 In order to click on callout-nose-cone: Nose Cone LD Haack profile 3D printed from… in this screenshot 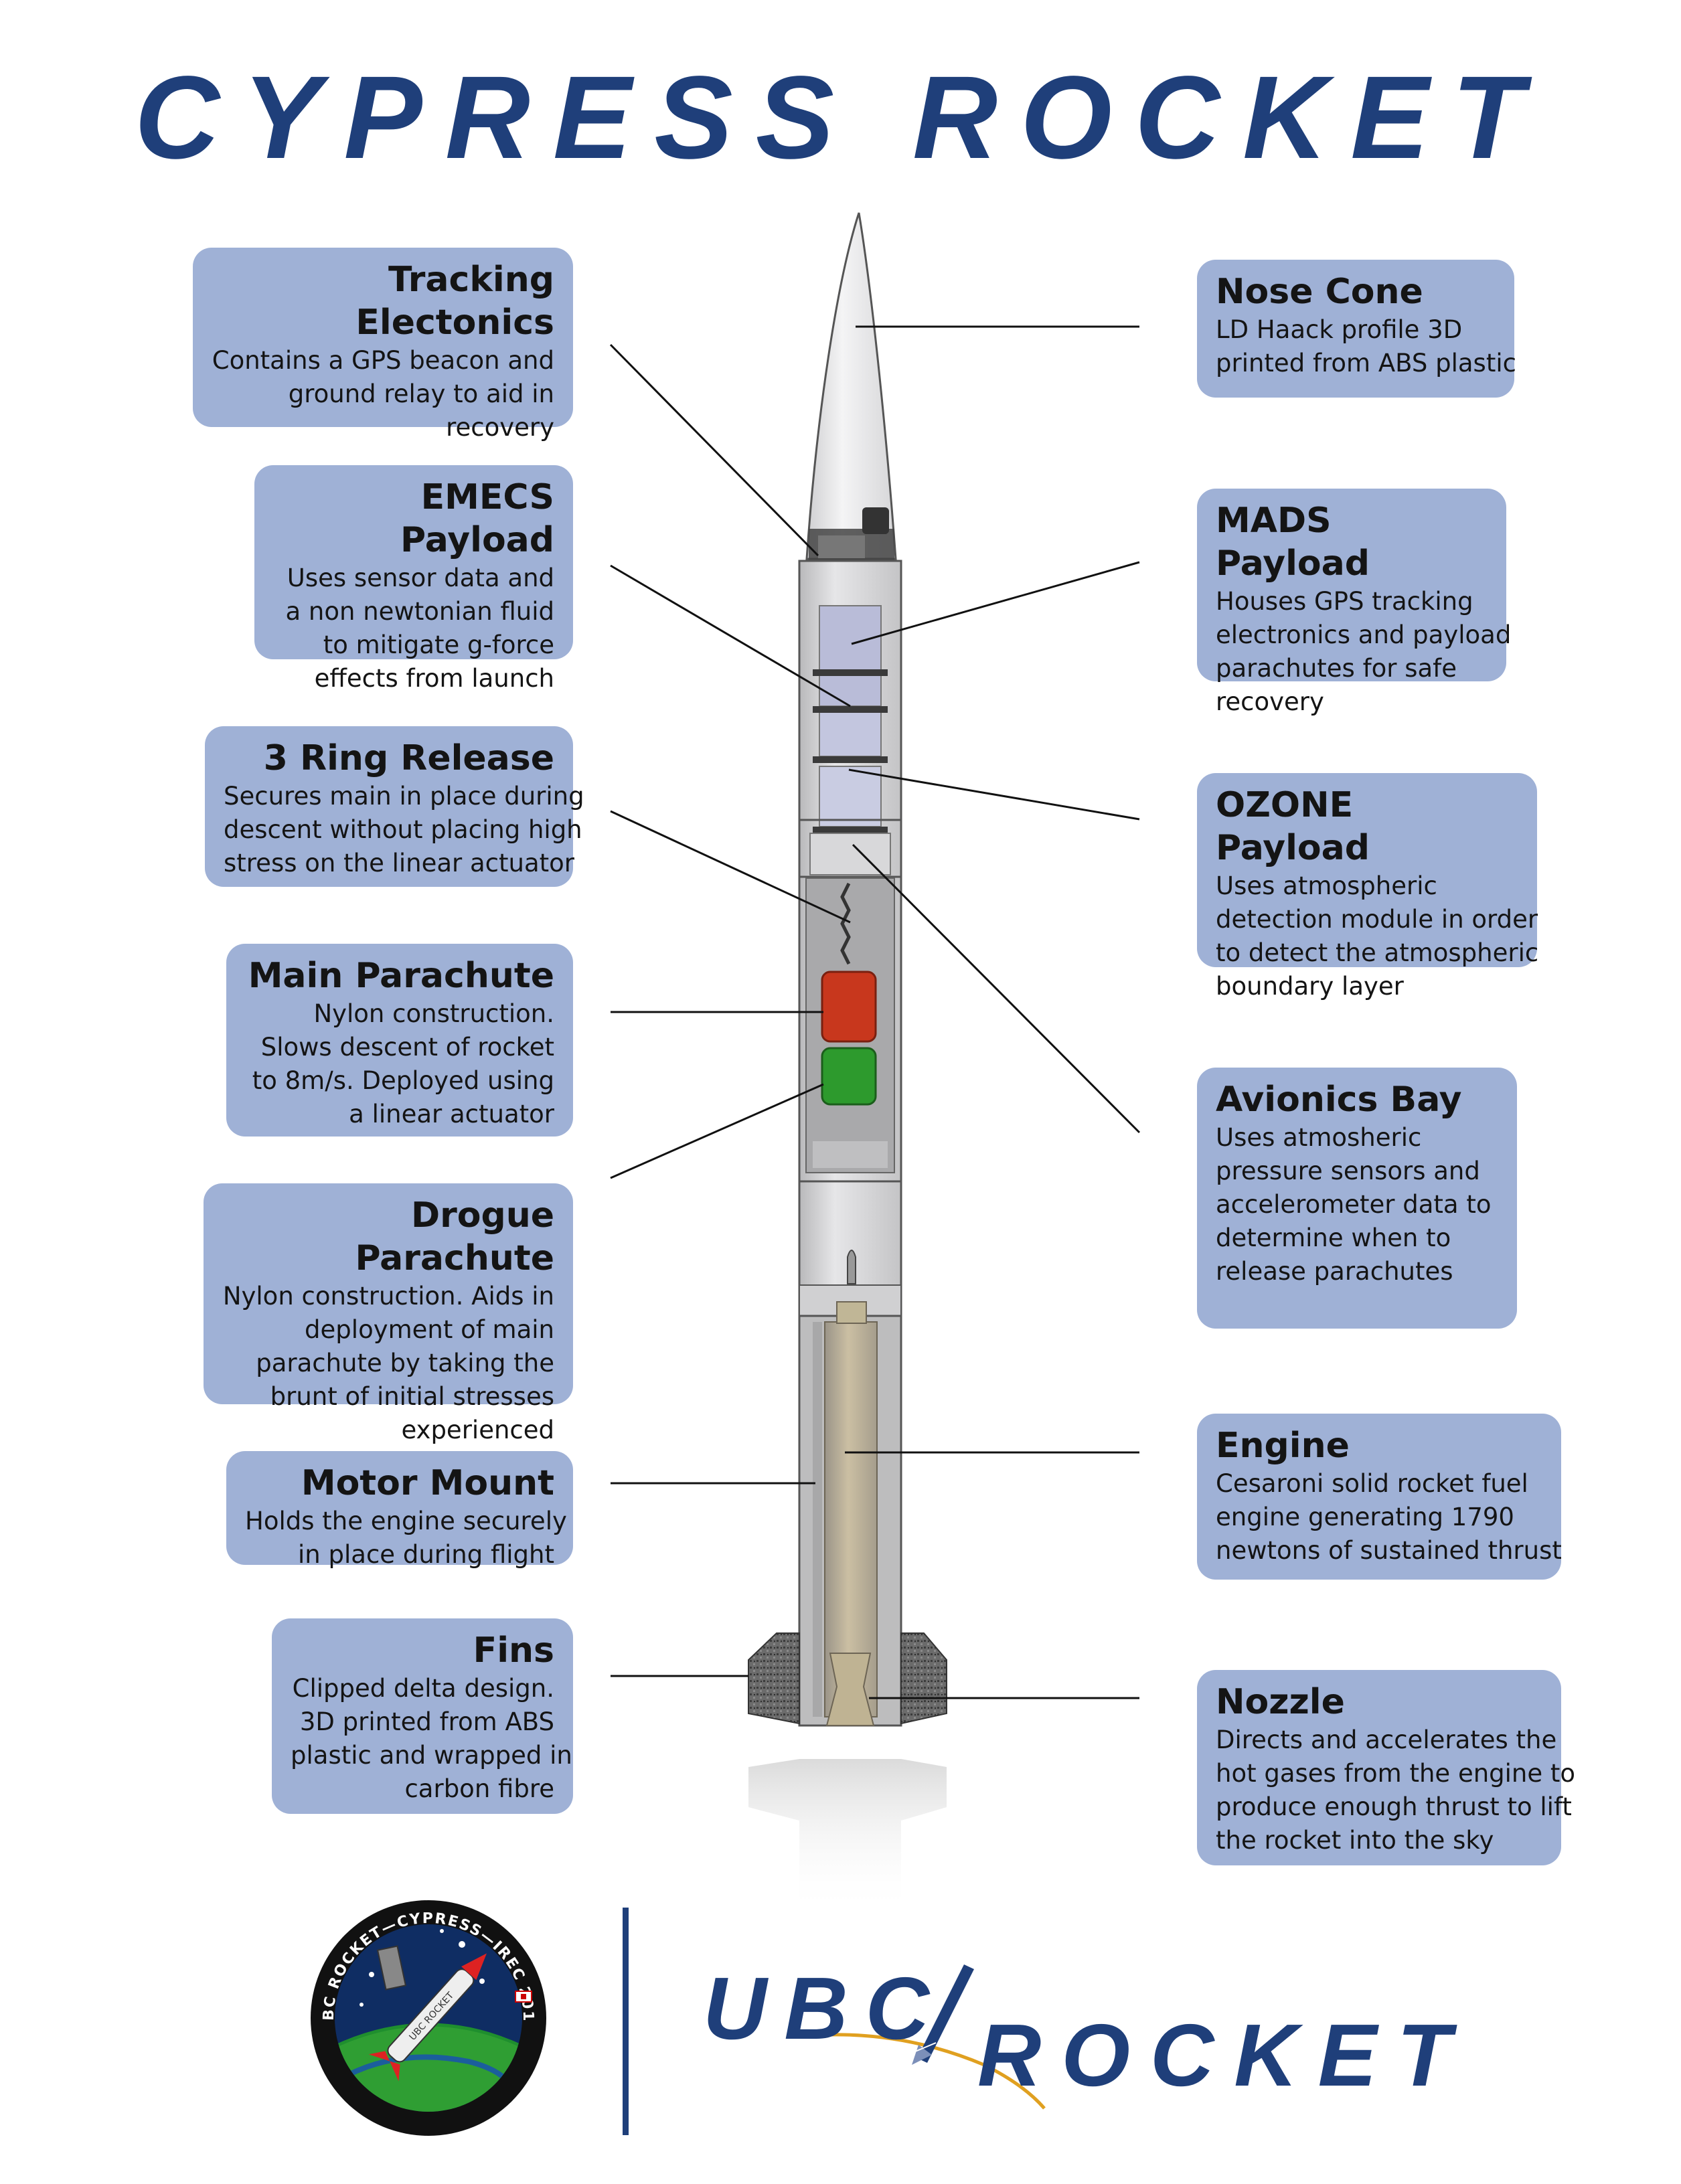, I will do `click(1356, 329)`.